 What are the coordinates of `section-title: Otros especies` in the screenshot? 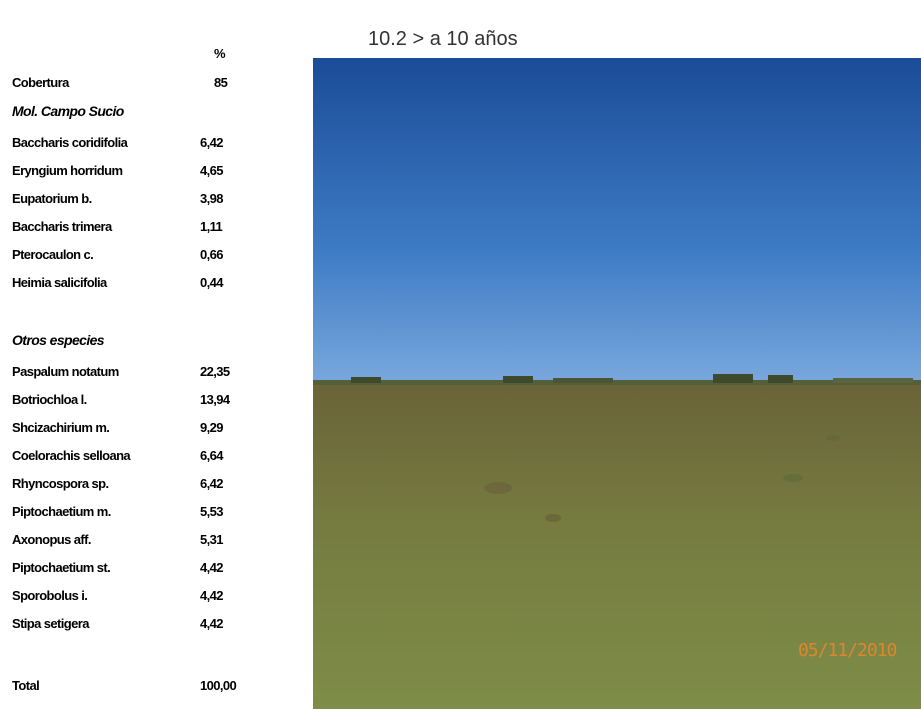 It's located at (58, 340).